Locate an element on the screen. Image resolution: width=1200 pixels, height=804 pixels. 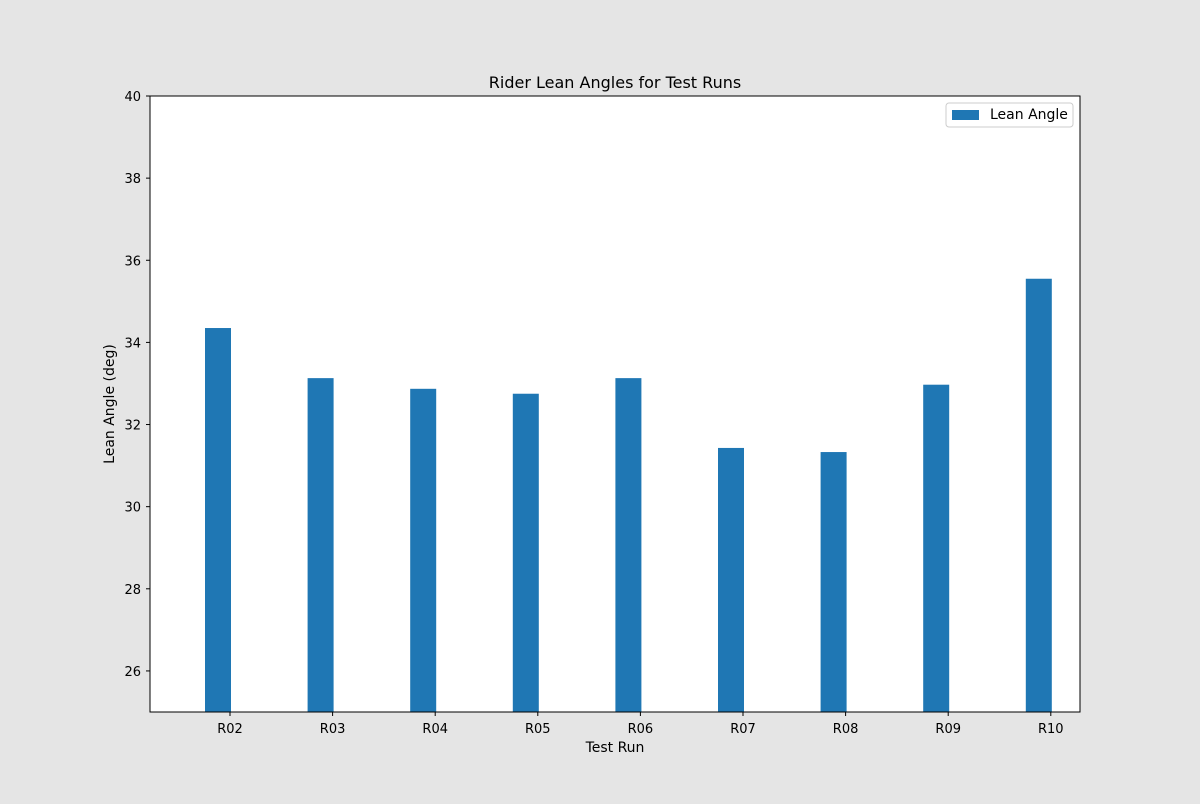
y-tick-label: 38 is located at coordinates (132, 179).